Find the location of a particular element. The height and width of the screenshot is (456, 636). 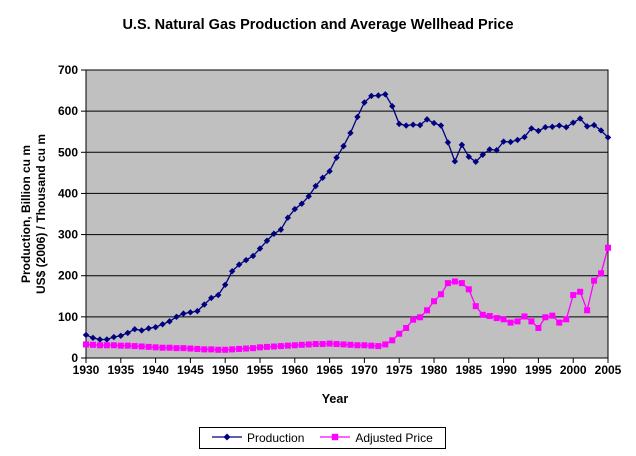

x-tick-label: 1975 is located at coordinates (399, 370).